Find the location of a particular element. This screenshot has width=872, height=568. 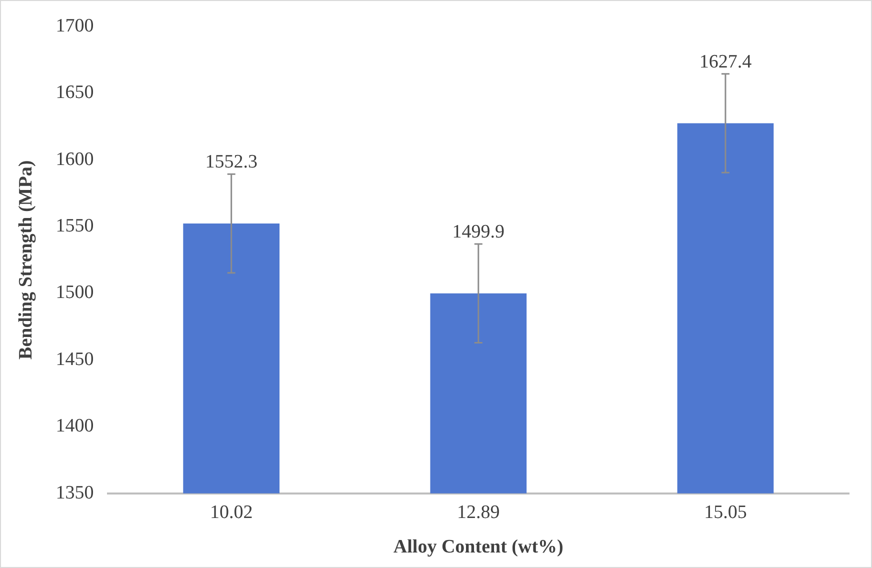

data-label: 1627.4 is located at coordinates (725, 61).